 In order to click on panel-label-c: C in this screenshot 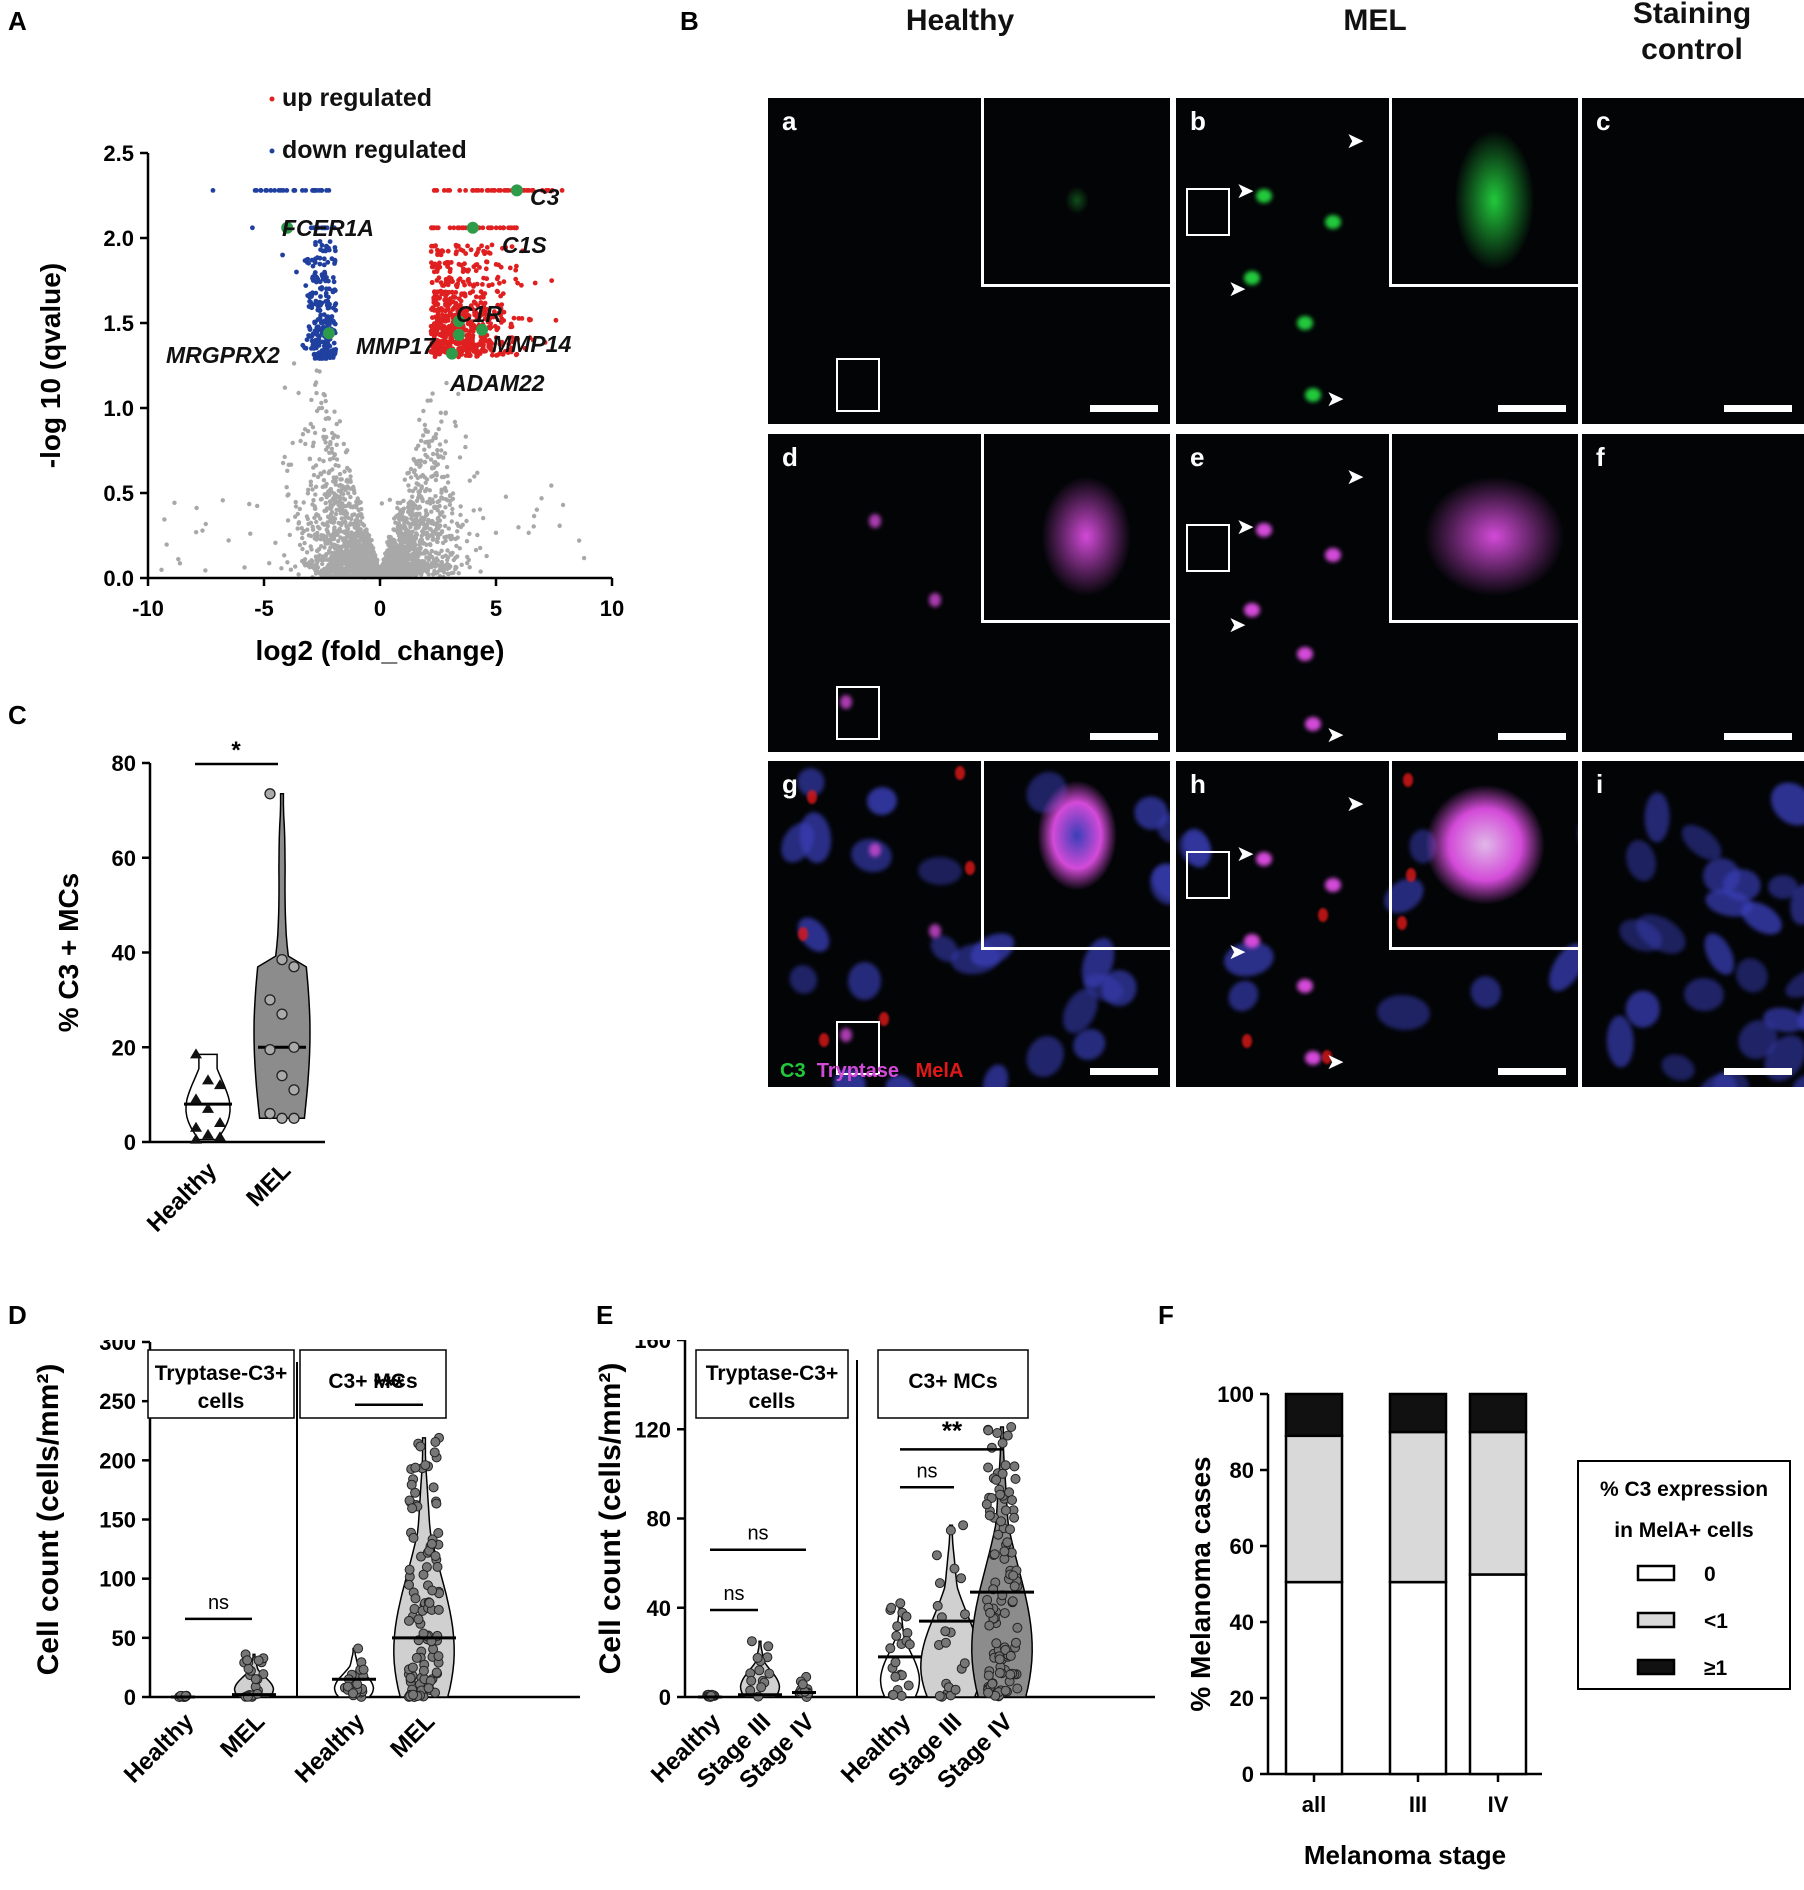, I will do `click(17, 715)`.